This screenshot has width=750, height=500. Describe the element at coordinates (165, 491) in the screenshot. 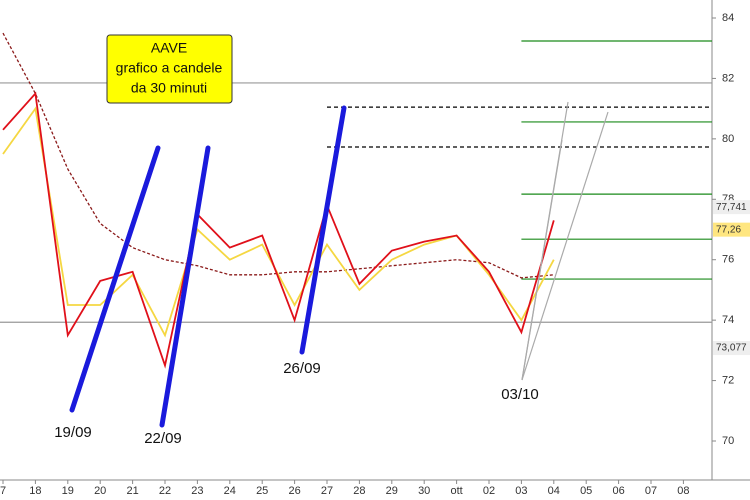

I see `x-tick-label: 22` at that location.